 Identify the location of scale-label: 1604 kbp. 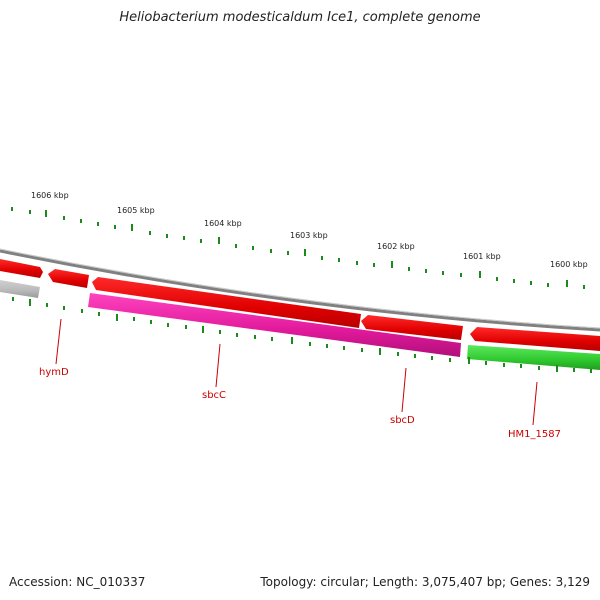
(223, 223).